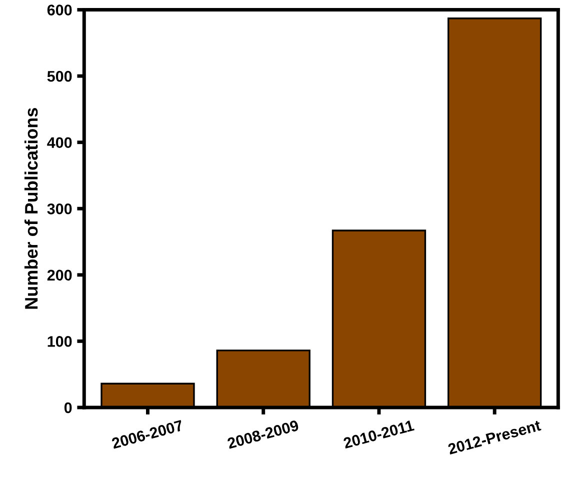 The height and width of the screenshot is (488, 561). What do you see at coordinates (59, 275) in the screenshot?
I see `y-tick-label: 200` at bounding box center [59, 275].